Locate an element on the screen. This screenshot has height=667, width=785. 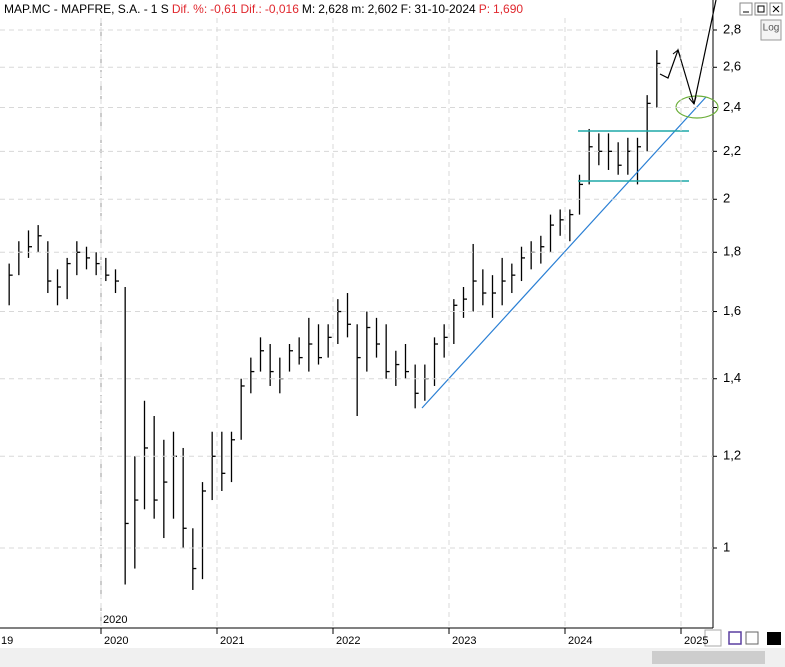
y-tick-label: 1,4 is located at coordinates (732, 377).